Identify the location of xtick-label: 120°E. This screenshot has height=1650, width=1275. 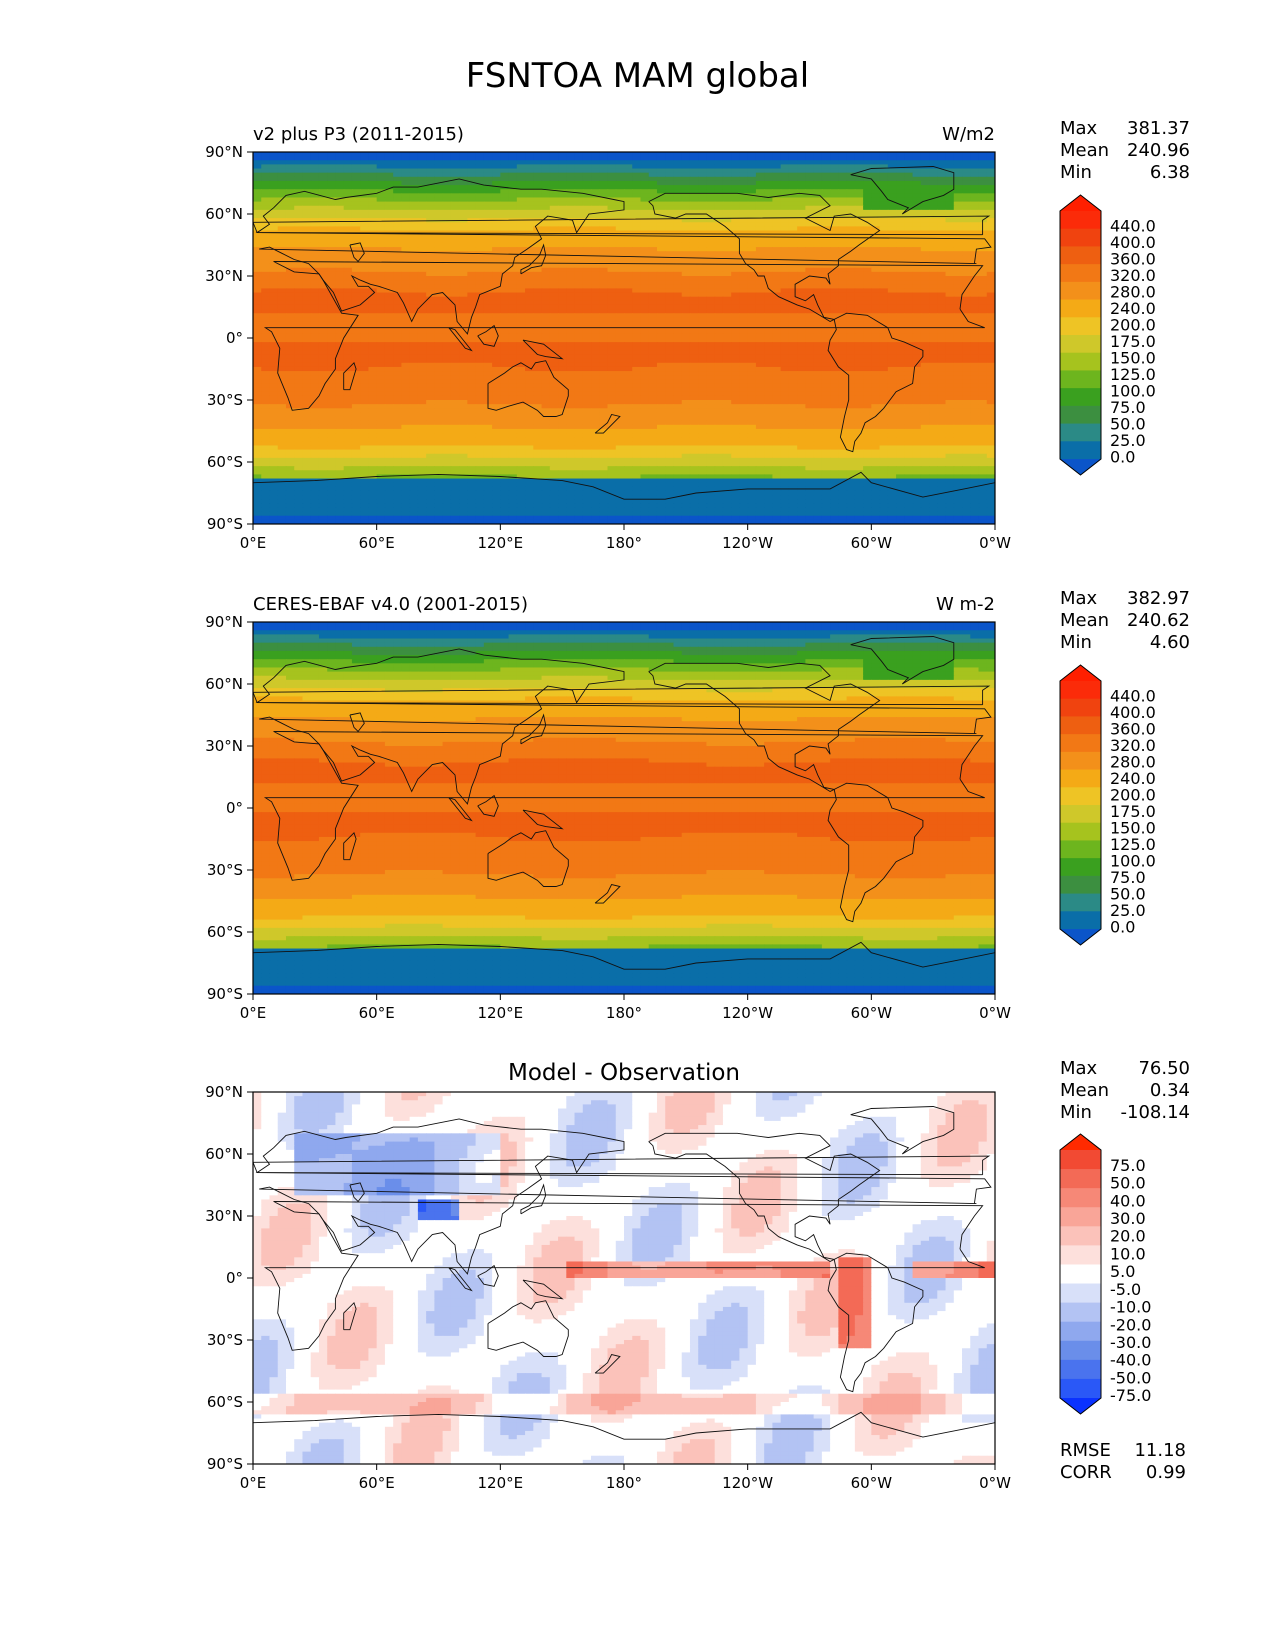
(501, 1483).